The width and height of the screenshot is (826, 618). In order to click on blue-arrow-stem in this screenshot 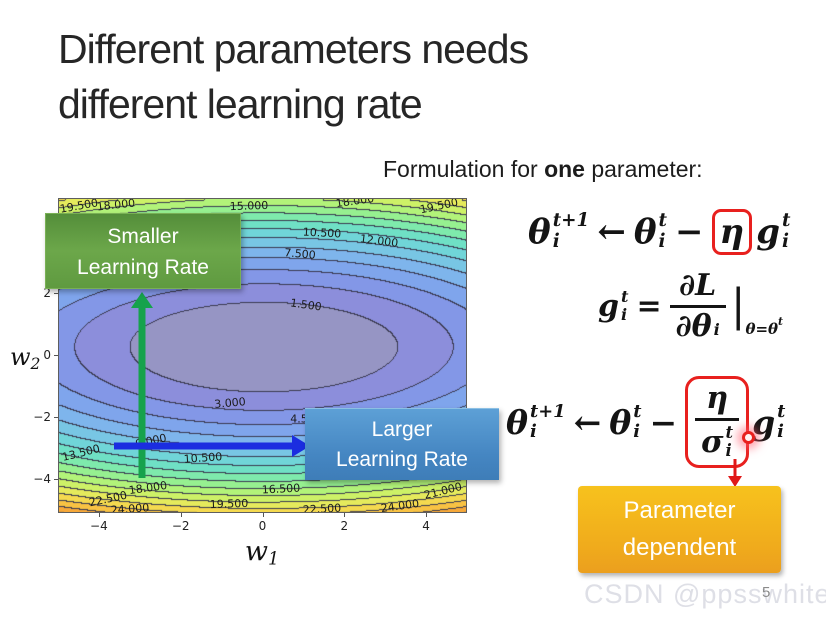, I will do `click(203, 446)`.